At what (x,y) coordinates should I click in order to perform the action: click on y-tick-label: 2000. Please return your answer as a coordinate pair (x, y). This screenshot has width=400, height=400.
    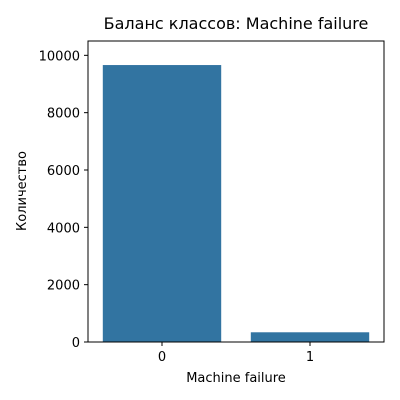
    Looking at the image, I should click on (63, 286).